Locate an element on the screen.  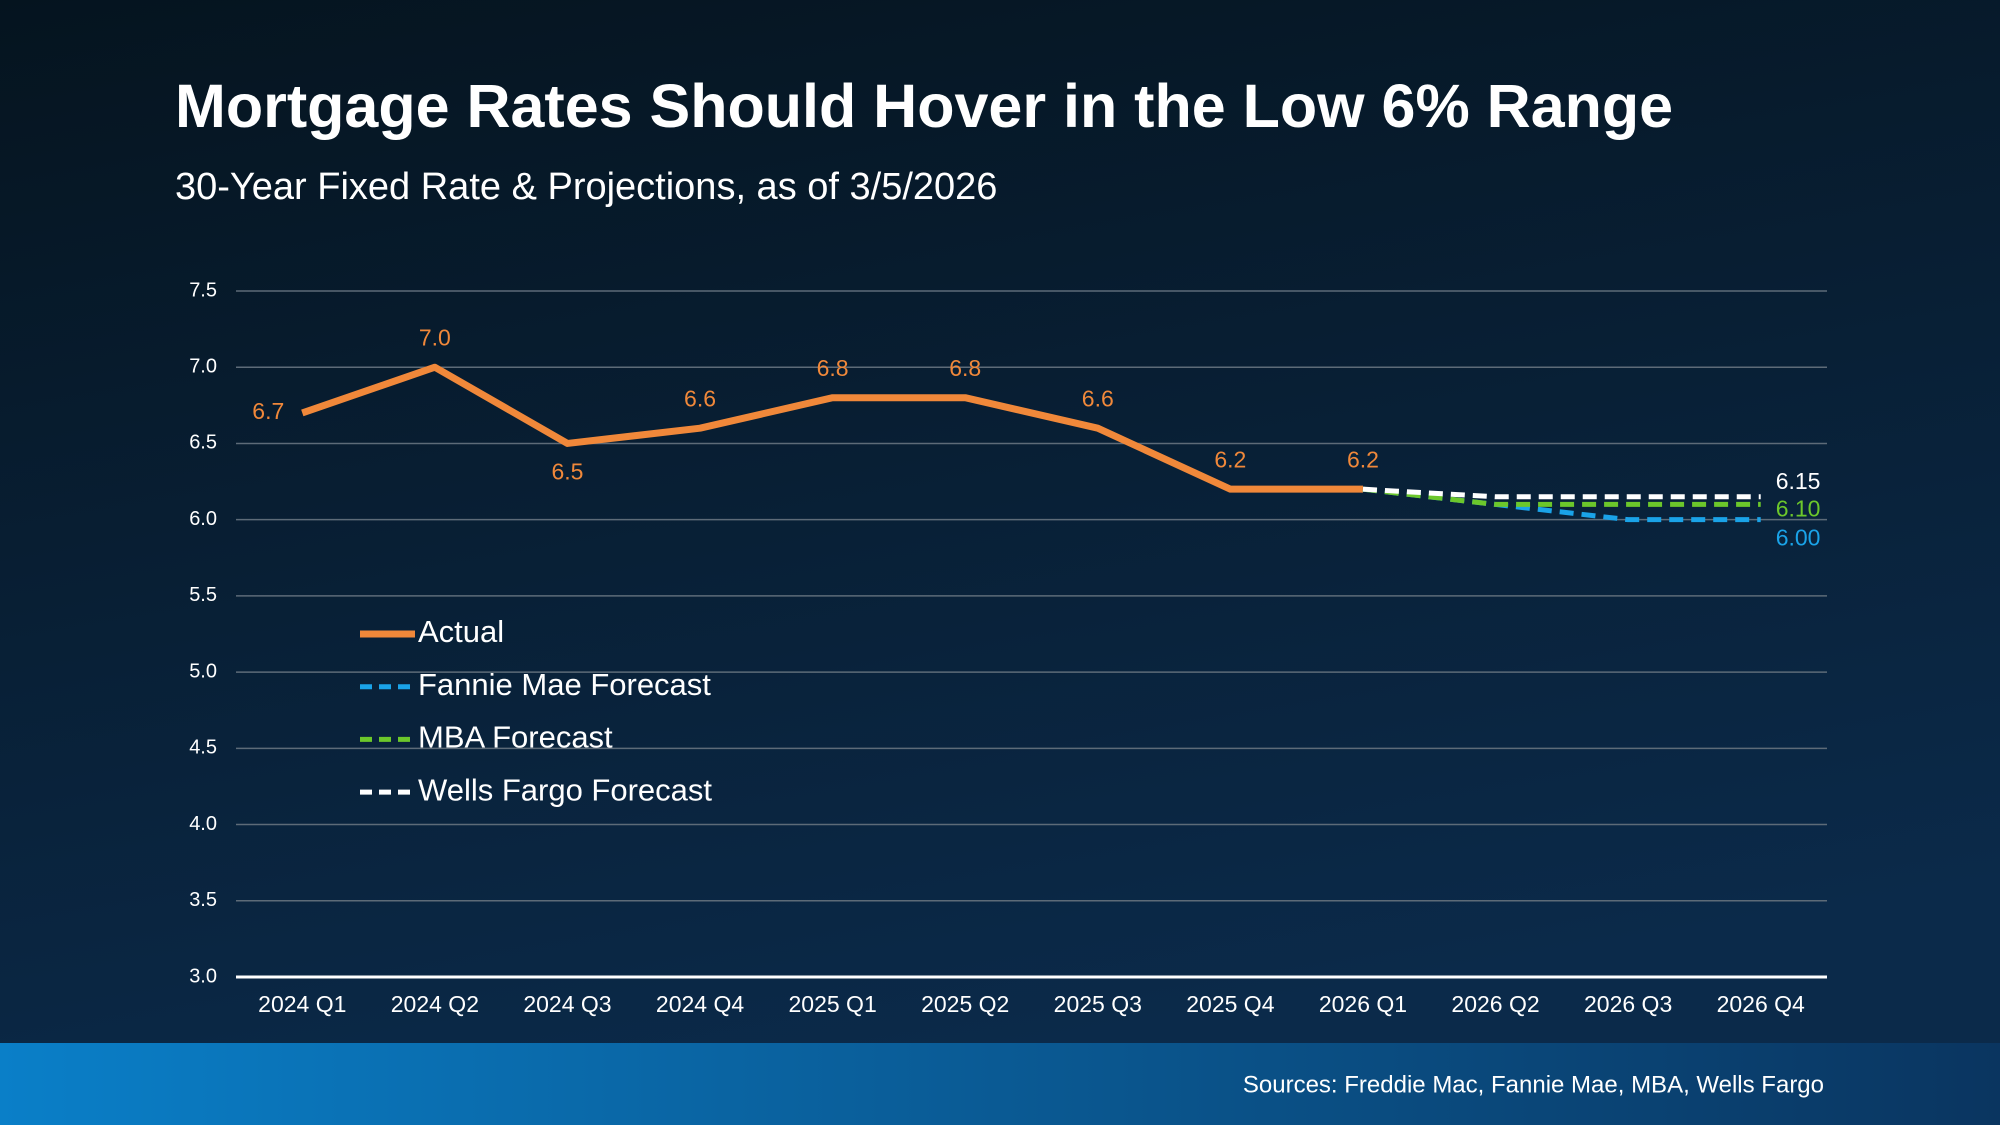
legend-label: Actual is located at coordinates (461, 631).